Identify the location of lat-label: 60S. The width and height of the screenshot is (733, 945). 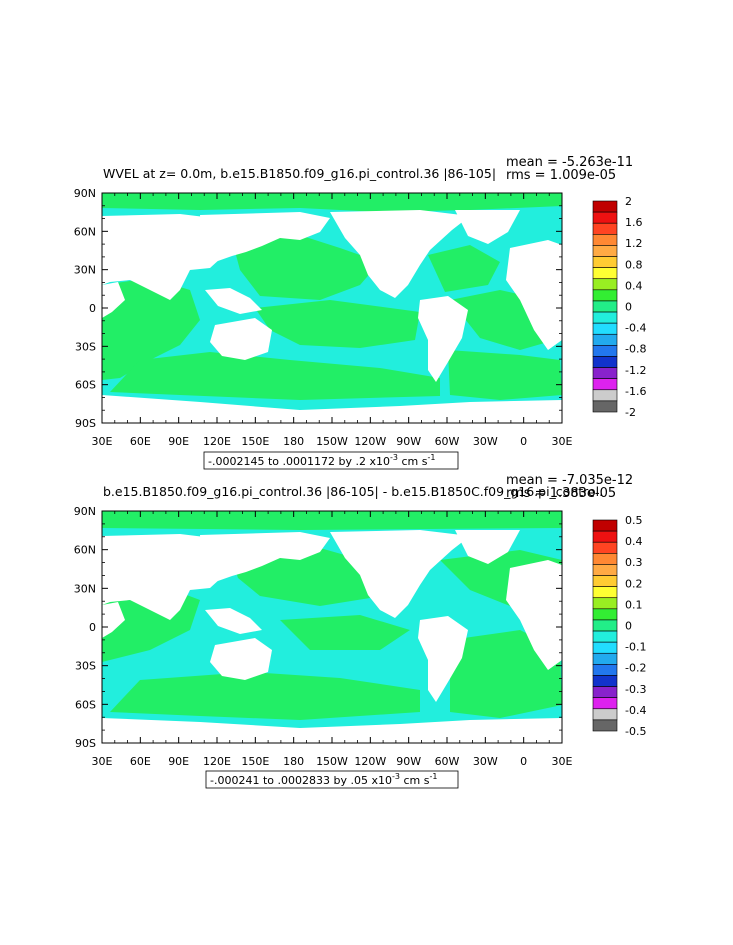
(85, 704).